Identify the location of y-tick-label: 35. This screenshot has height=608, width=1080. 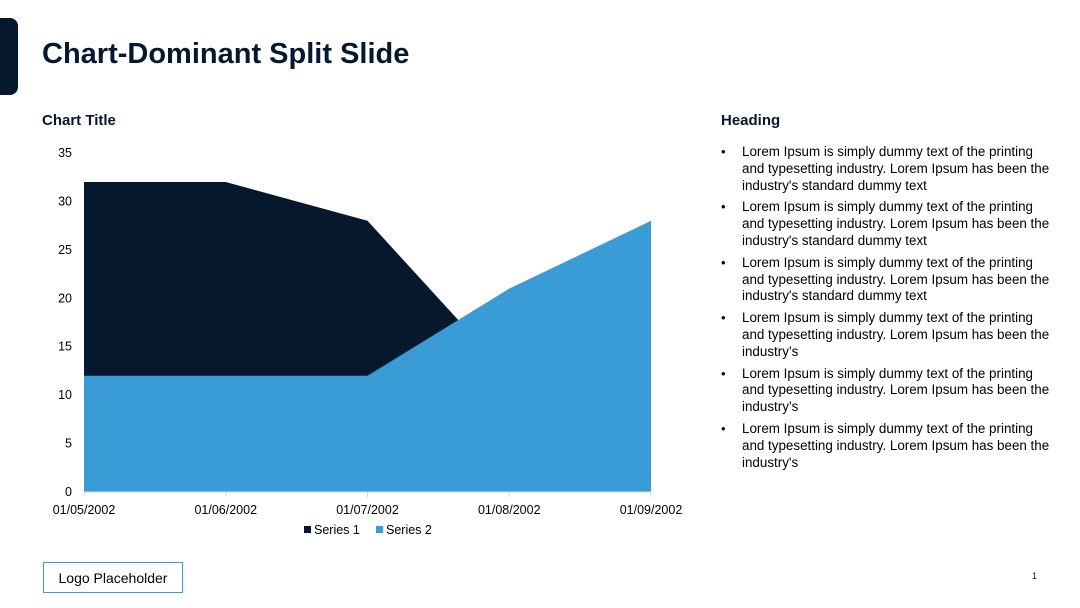
(65, 153).